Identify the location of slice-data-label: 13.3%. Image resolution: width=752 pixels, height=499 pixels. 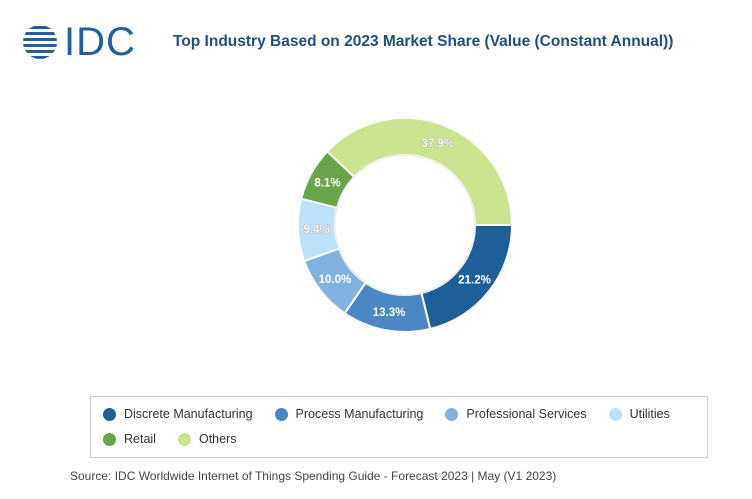
(389, 313).